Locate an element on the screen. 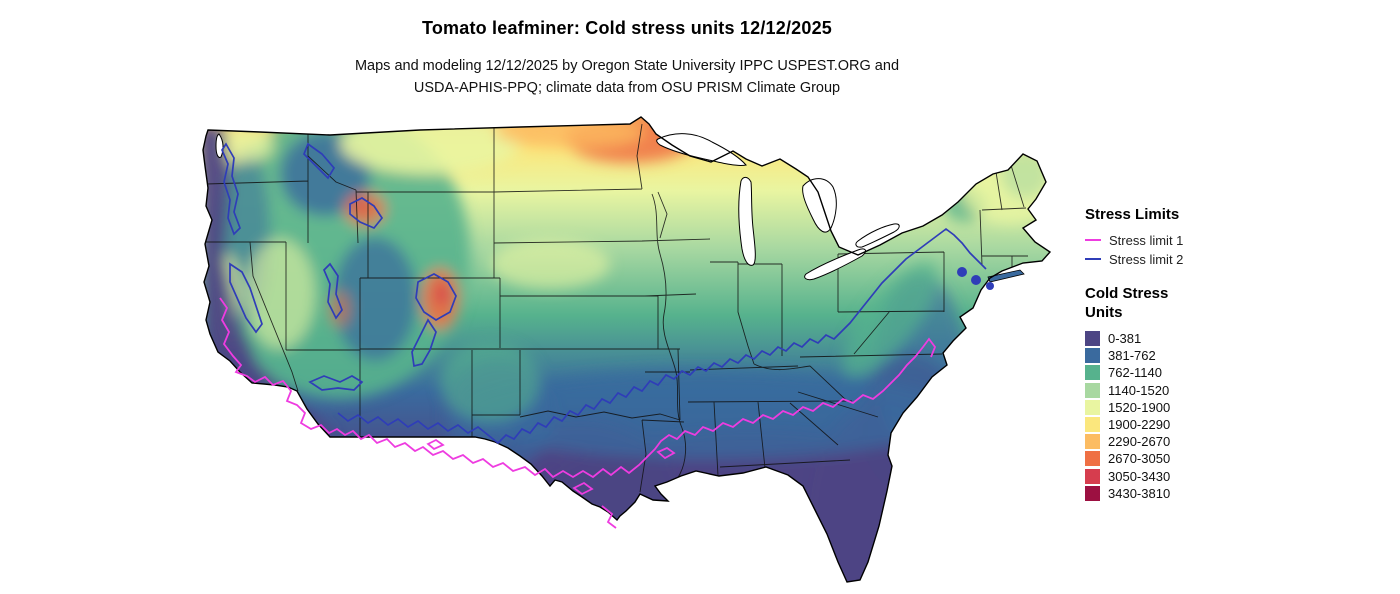 Image resolution: width=1400 pixels, height=594 pixels. legend-bin-row: 3430-3810 is located at coordinates (1200, 493).